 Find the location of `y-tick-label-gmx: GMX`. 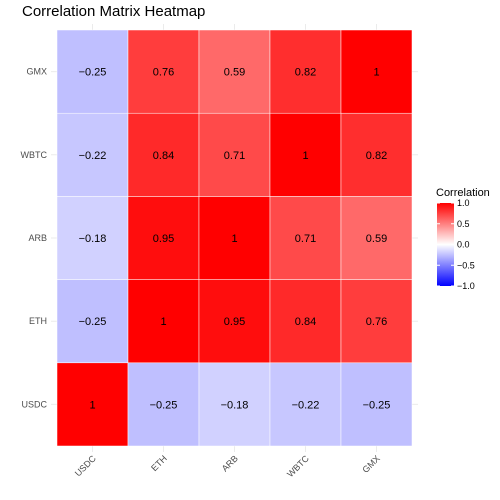

y-tick-label-gmx: GMX is located at coordinates (36, 72).